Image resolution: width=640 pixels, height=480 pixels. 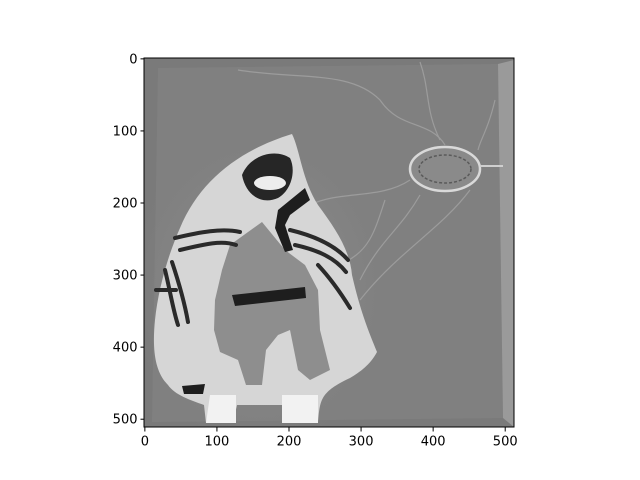 I want to click on y-tick-label: 400, so click(x=125, y=348).